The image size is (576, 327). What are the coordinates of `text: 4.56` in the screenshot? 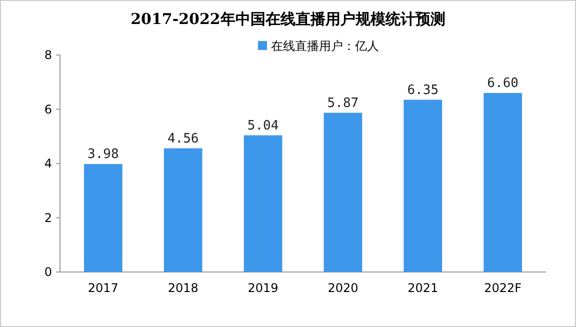 It's located at (183, 138).